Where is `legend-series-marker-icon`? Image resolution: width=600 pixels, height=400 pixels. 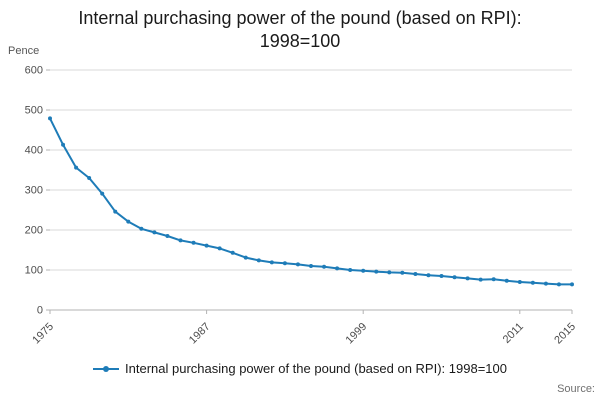
legend-series-marker-icon is located at coordinates (106, 368).